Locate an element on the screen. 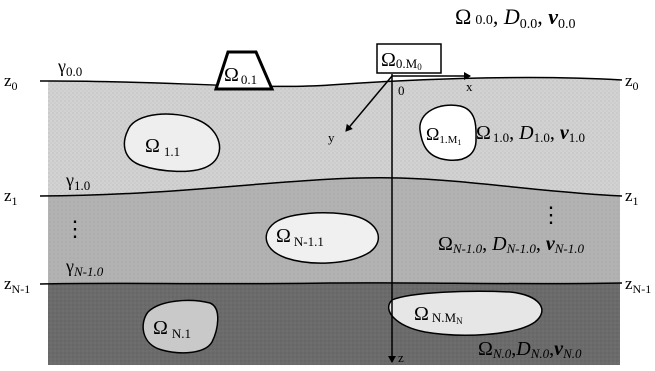 The image size is (655, 371). gamma-0-label: γ0.0 is located at coordinates (69, 67).